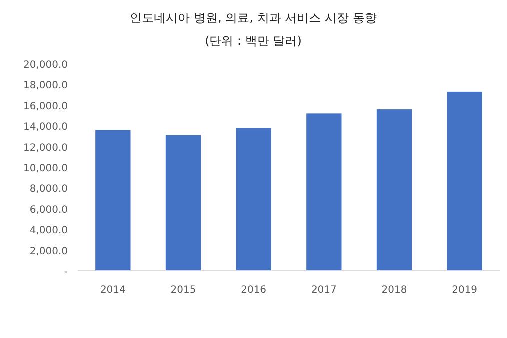 Image resolution: width=507 pixels, height=338 pixels. What do you see at coordinates (45, 86) in the screenshot?
I see `y-tick-label: 18,000.0` at bounding box center [45, 86].